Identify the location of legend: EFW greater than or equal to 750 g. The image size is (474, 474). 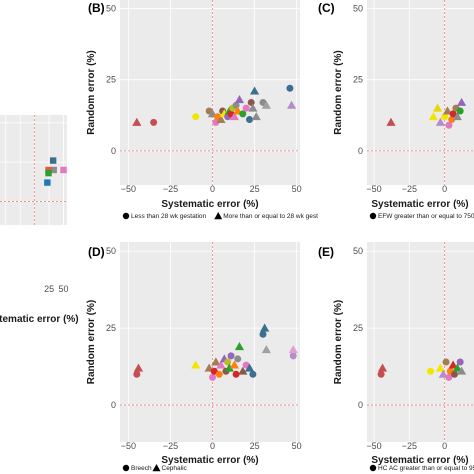
(421, 216).